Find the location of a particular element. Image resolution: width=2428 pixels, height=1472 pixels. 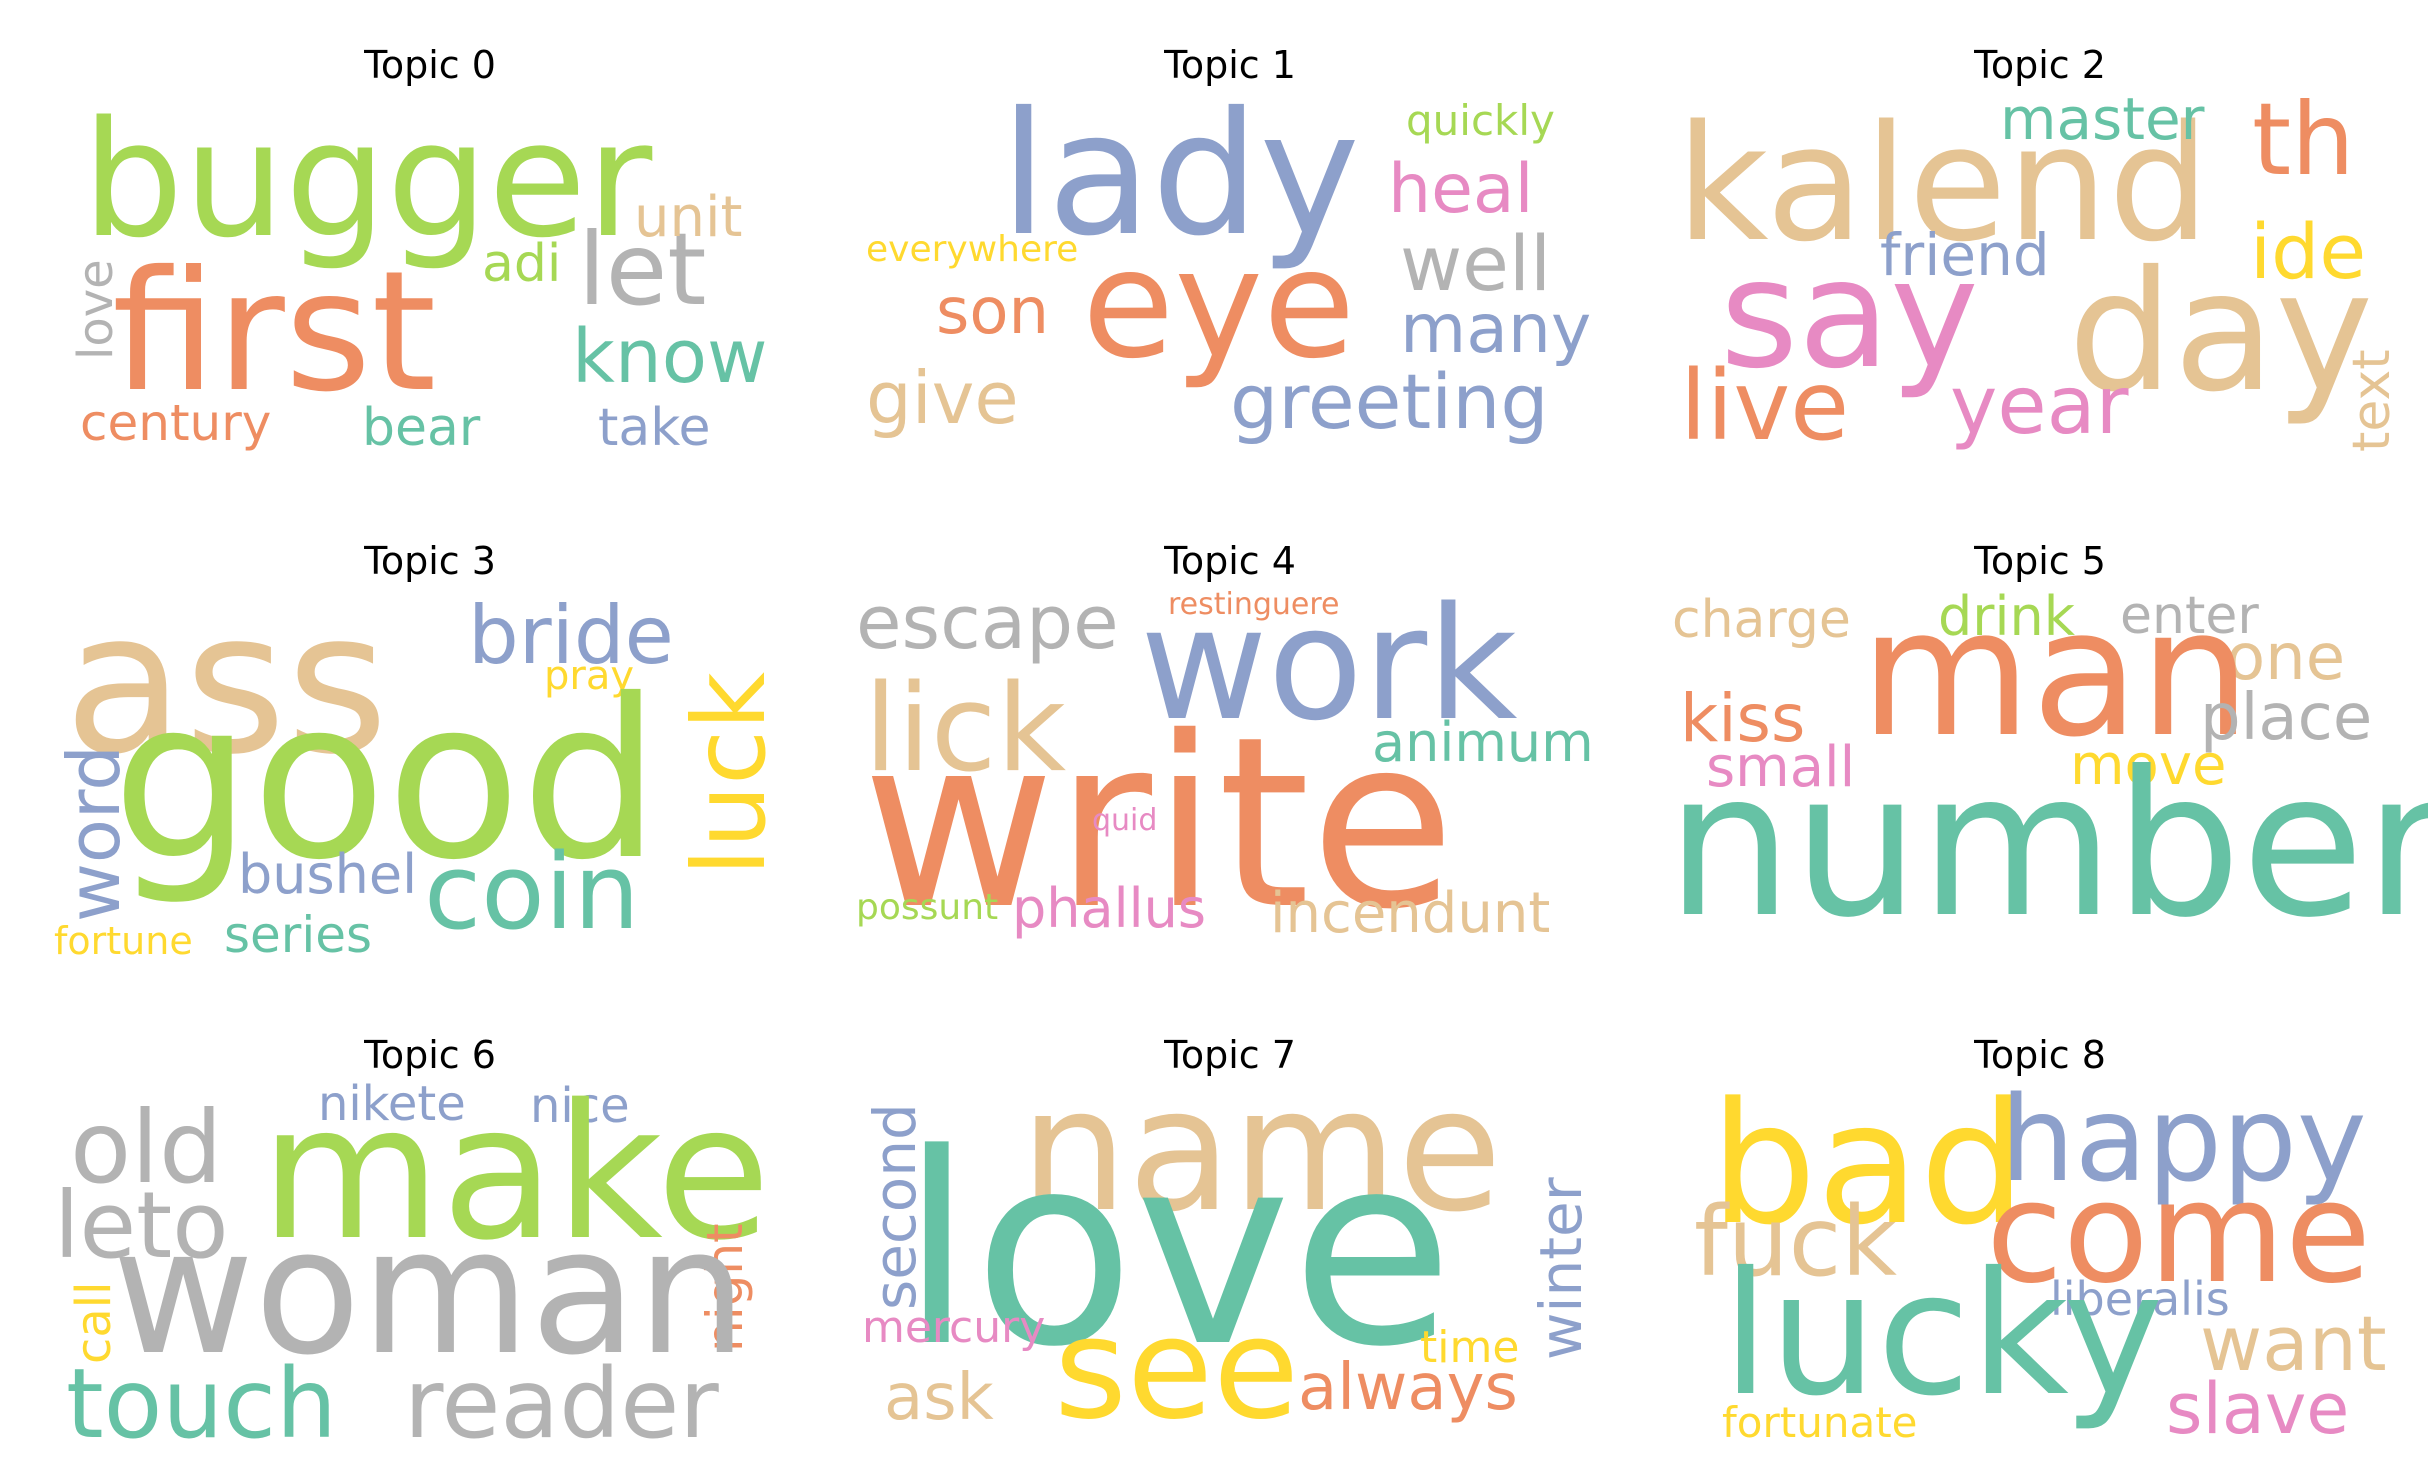

panel-title: Topic 7 is located at coordinates (1230, 1055).